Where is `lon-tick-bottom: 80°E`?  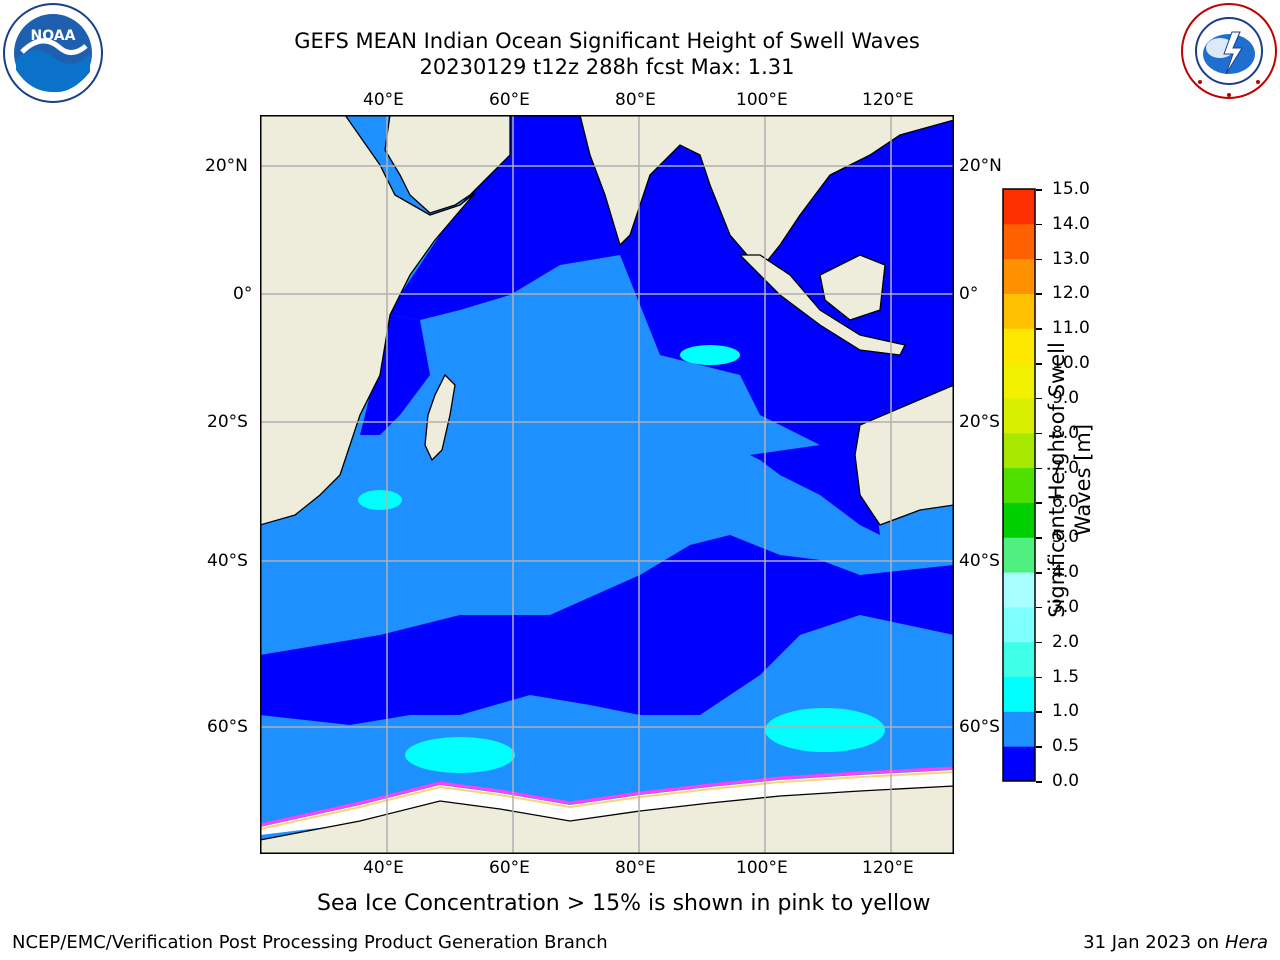 lon-tick-bottom: 80°E is located at coordinates (635, 868).